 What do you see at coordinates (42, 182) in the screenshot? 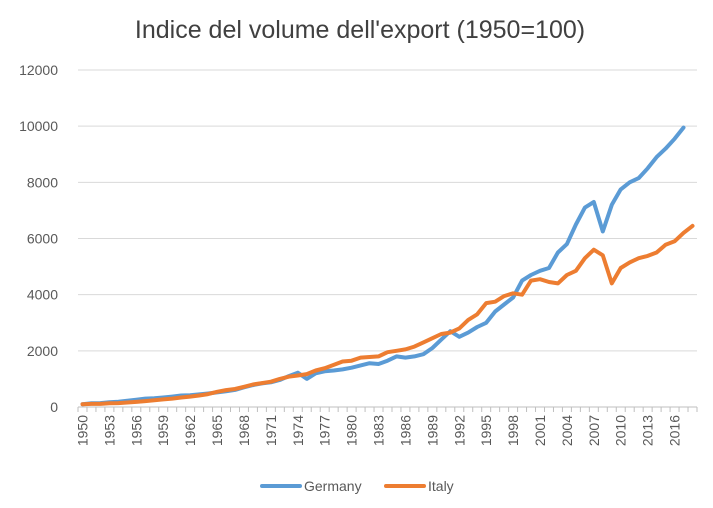
I see `y-tick-label: 8000` at bounding box center [42, 182].